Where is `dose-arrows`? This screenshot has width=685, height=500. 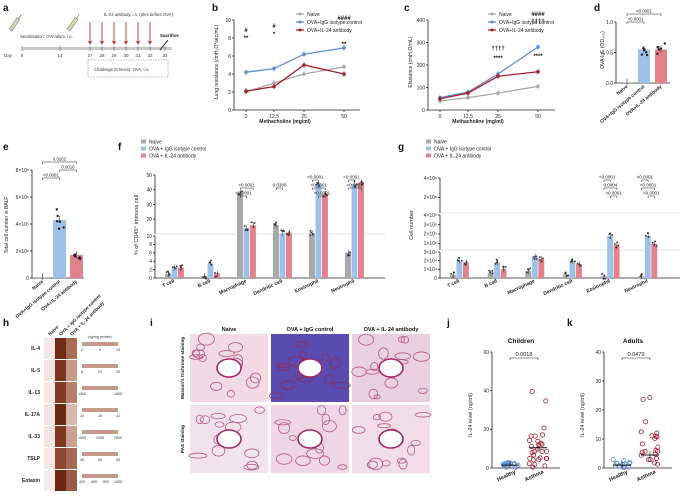
dose-arrows is located at coordinates (120, 33).